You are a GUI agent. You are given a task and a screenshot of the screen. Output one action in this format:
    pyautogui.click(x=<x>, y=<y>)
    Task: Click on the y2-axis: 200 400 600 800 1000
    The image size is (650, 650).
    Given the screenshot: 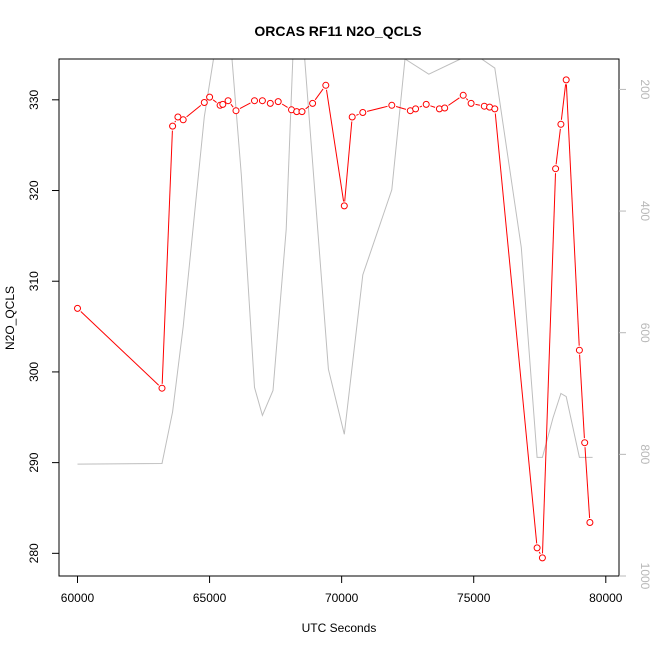 What is the action you would take?
    pyautogui.click(x=634, y=334)
    